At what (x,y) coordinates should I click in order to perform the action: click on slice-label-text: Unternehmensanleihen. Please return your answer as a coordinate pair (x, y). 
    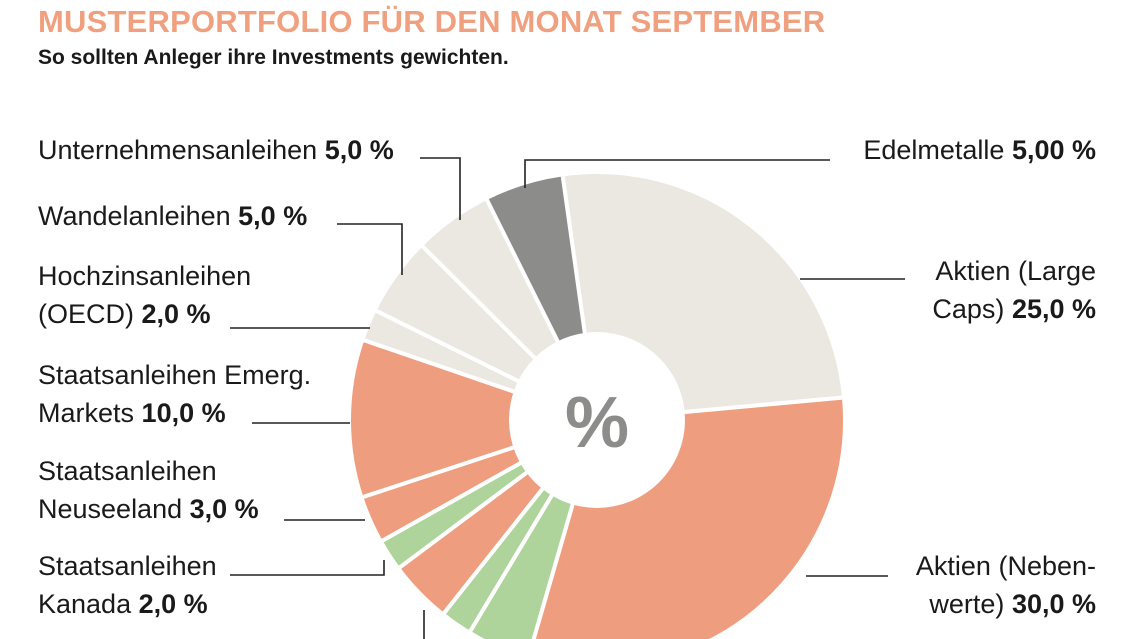
    Looking at the image, I should click on (178, 150).